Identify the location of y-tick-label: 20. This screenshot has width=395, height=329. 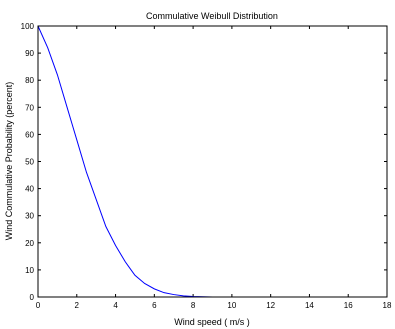
(29, 243).